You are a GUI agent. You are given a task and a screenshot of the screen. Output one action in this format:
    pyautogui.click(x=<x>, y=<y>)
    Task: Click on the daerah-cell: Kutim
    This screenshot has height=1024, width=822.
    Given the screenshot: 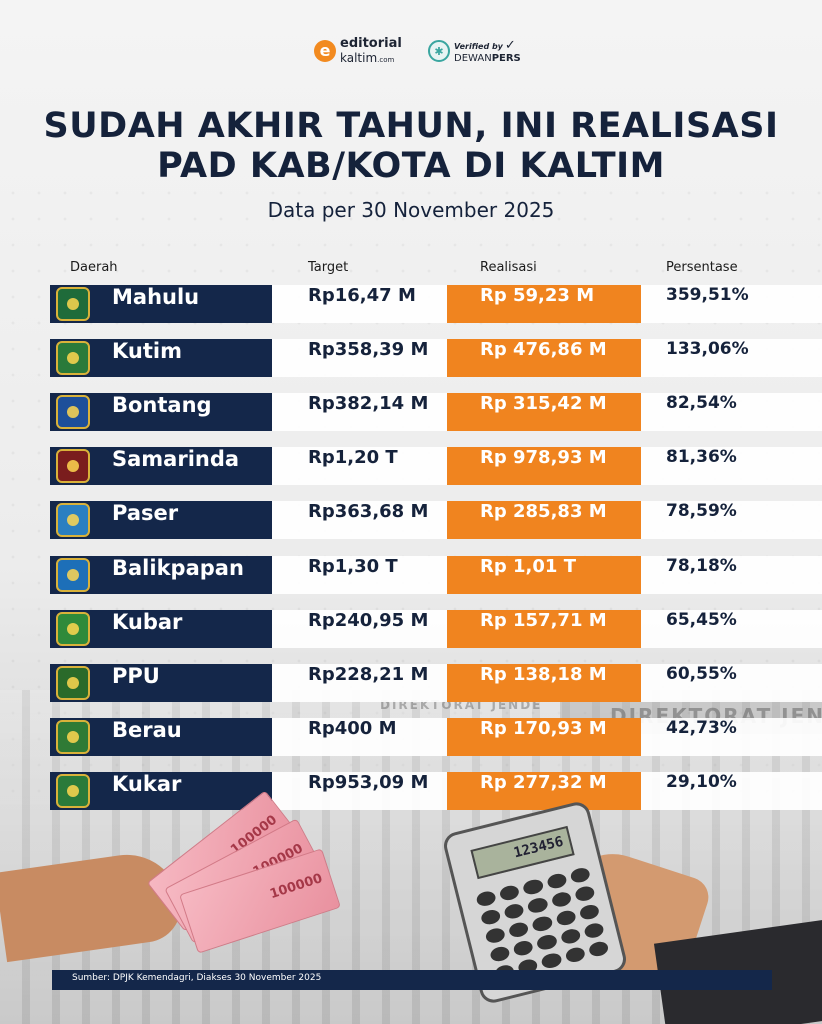 What is the action you would take?
    pyautogui.click(x=161, y=358)
    